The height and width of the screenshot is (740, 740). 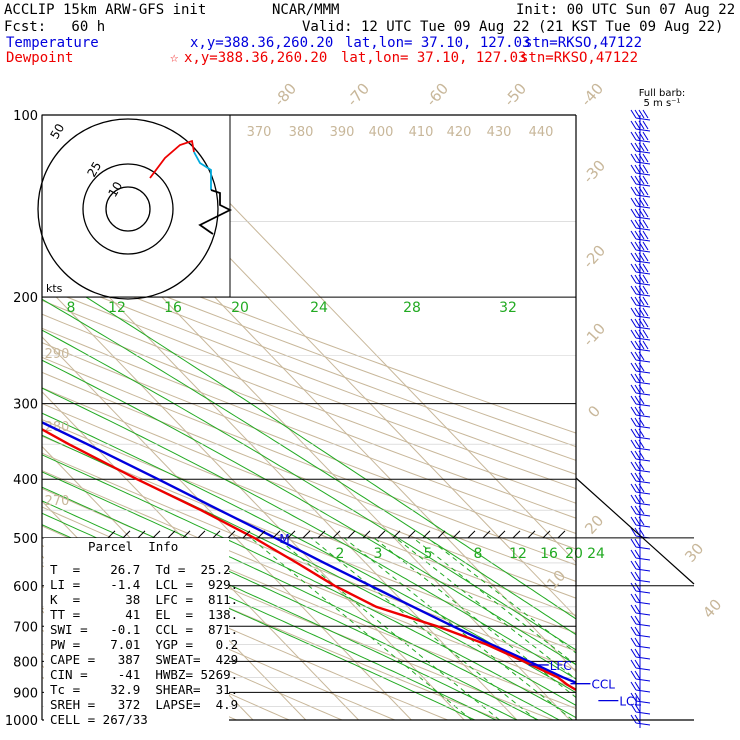 I want to click on forecast-hour: Fcst: 60 h, so click(x=55, y=27).